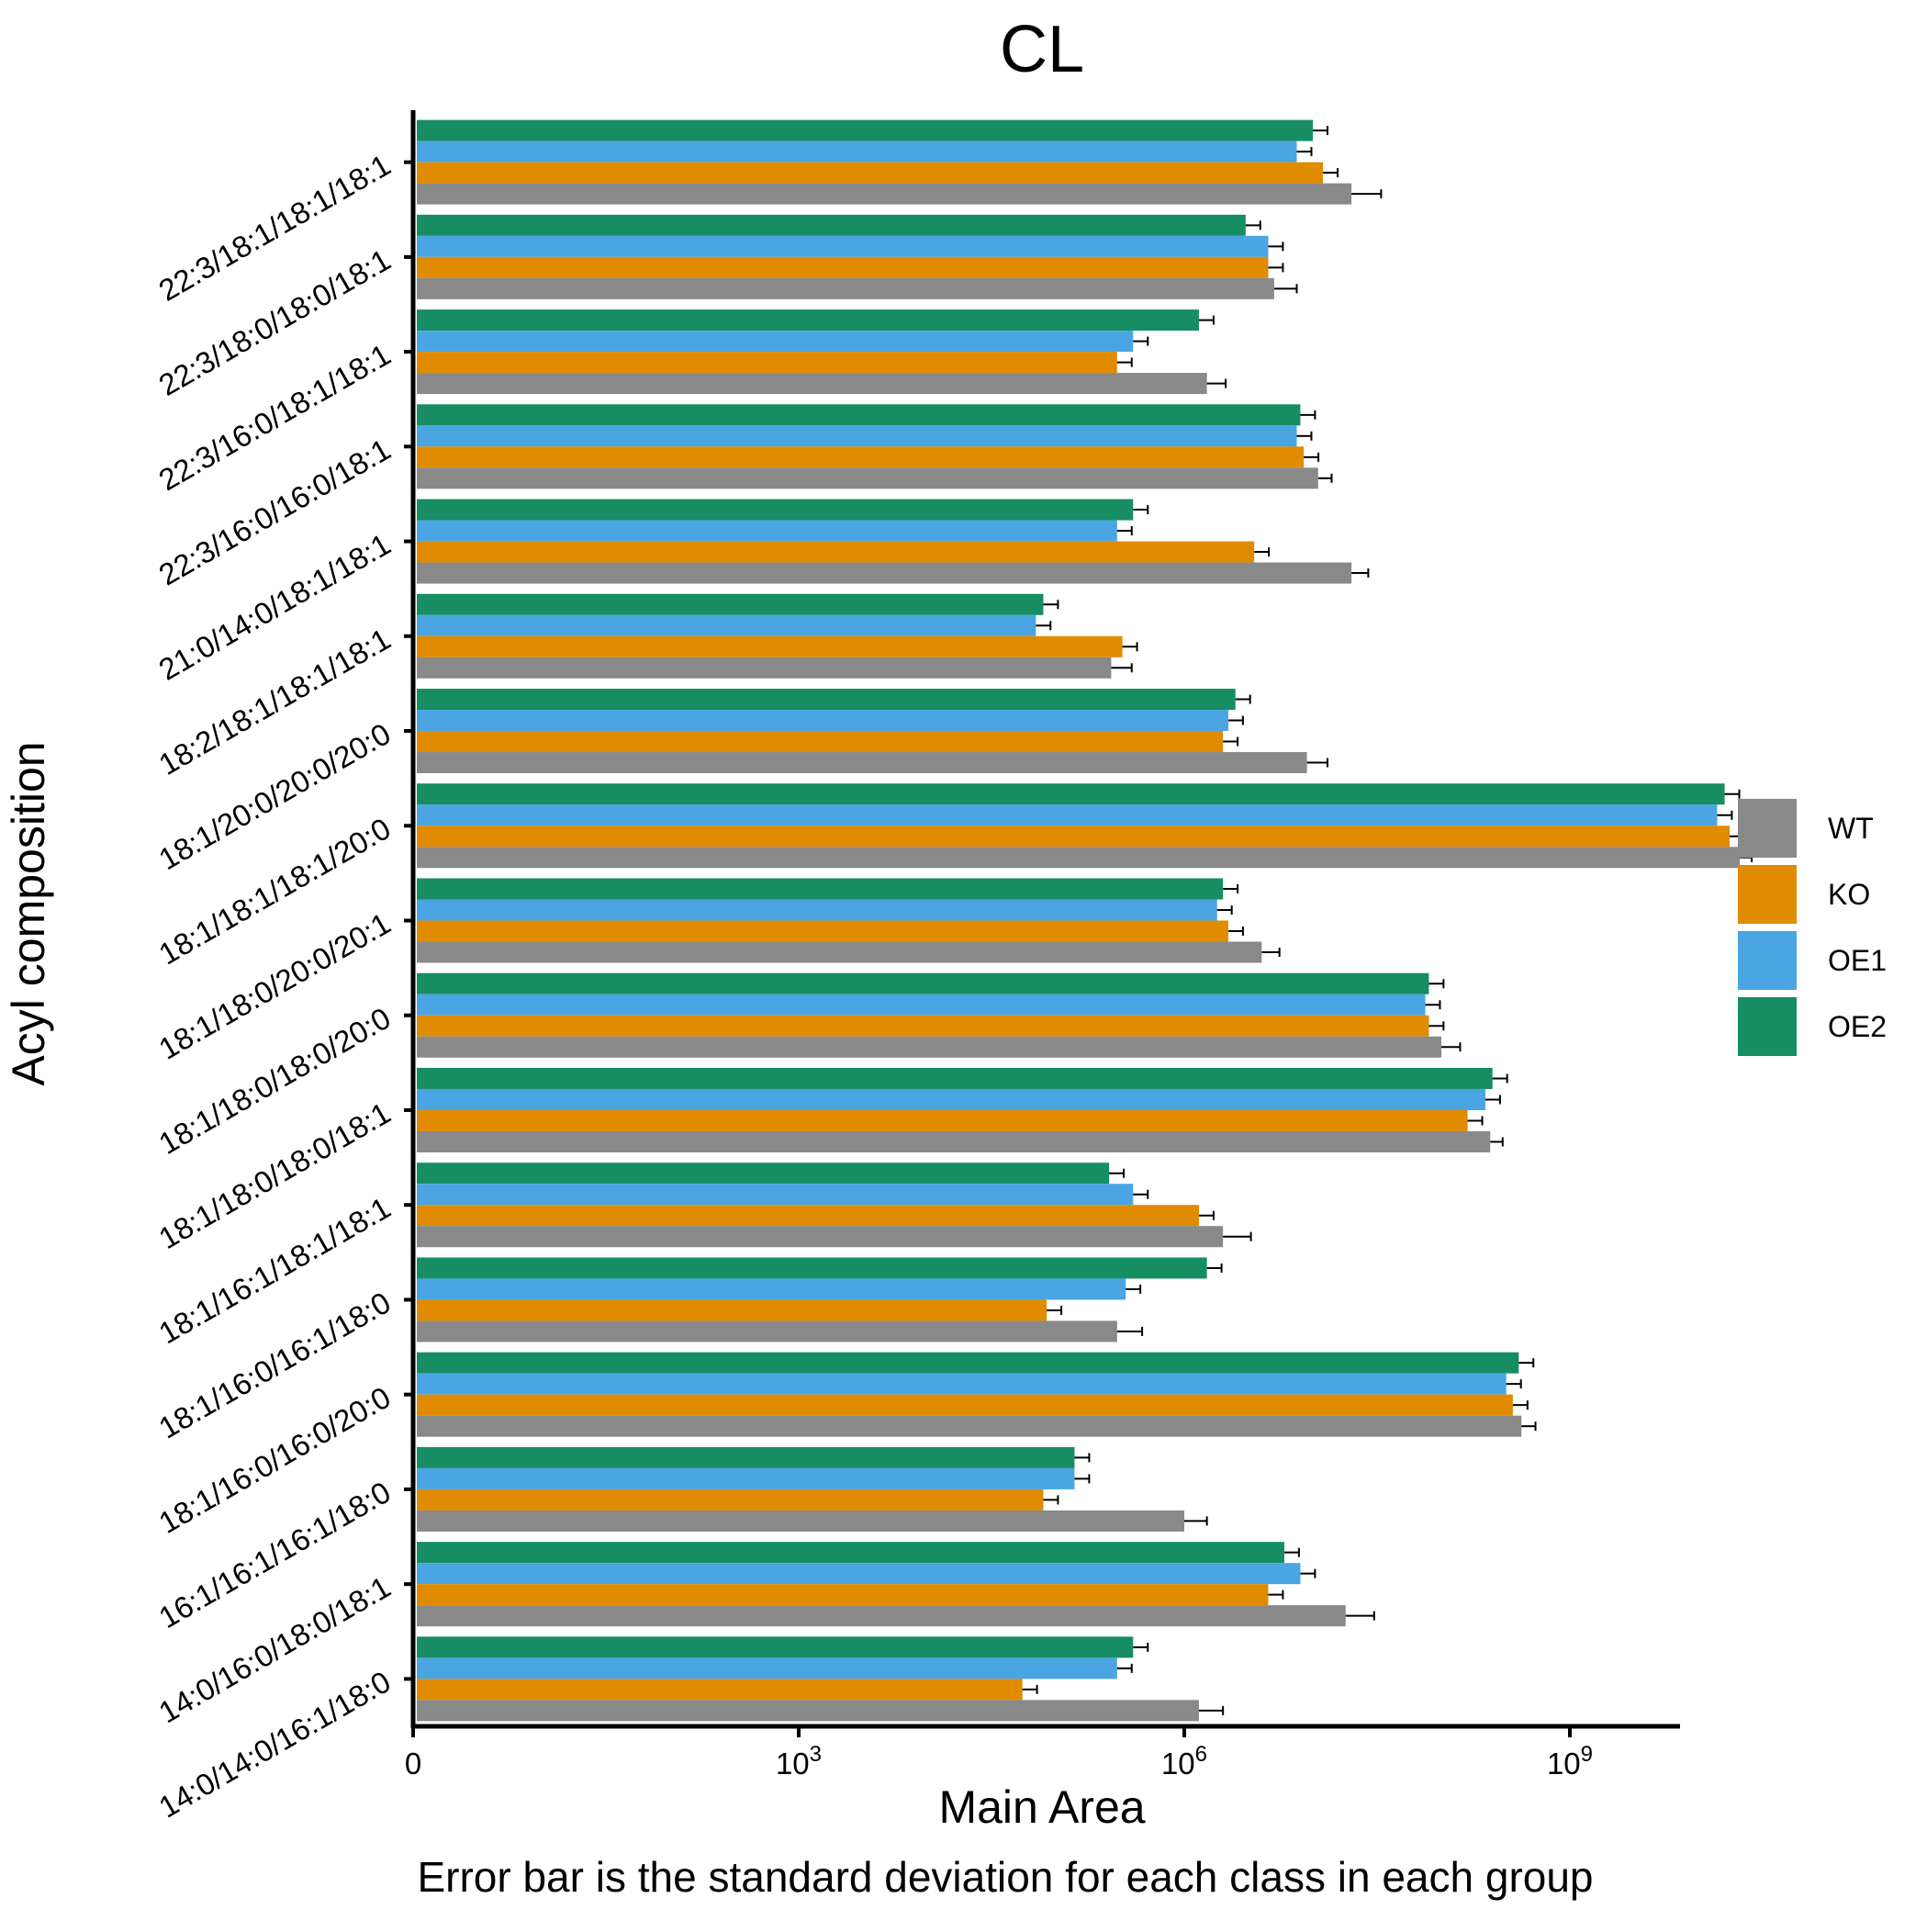  Describe the element at coordinates (1858, 960) in the screenshot. I see `legend-label: OE1` at that location.